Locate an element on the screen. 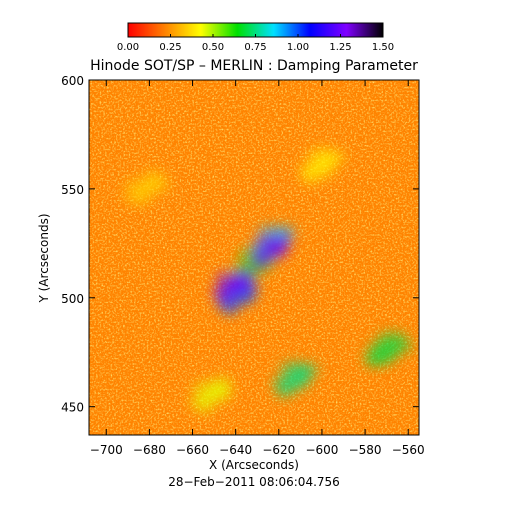  y-tick-label: 450 is located at coordinates (72, 408).